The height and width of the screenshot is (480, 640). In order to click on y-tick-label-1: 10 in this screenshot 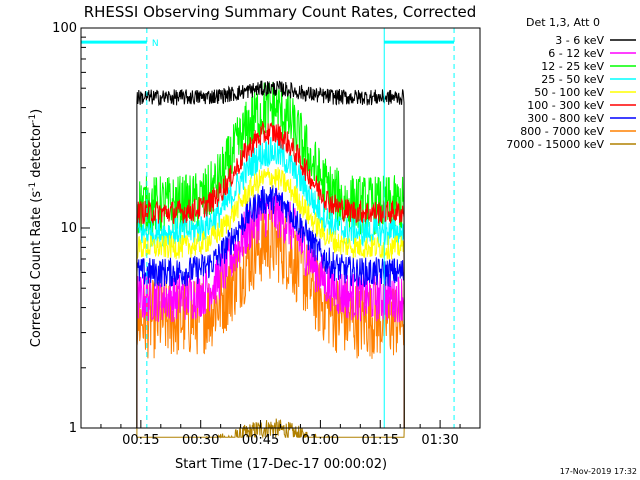, I will do `click(68, 228)`.